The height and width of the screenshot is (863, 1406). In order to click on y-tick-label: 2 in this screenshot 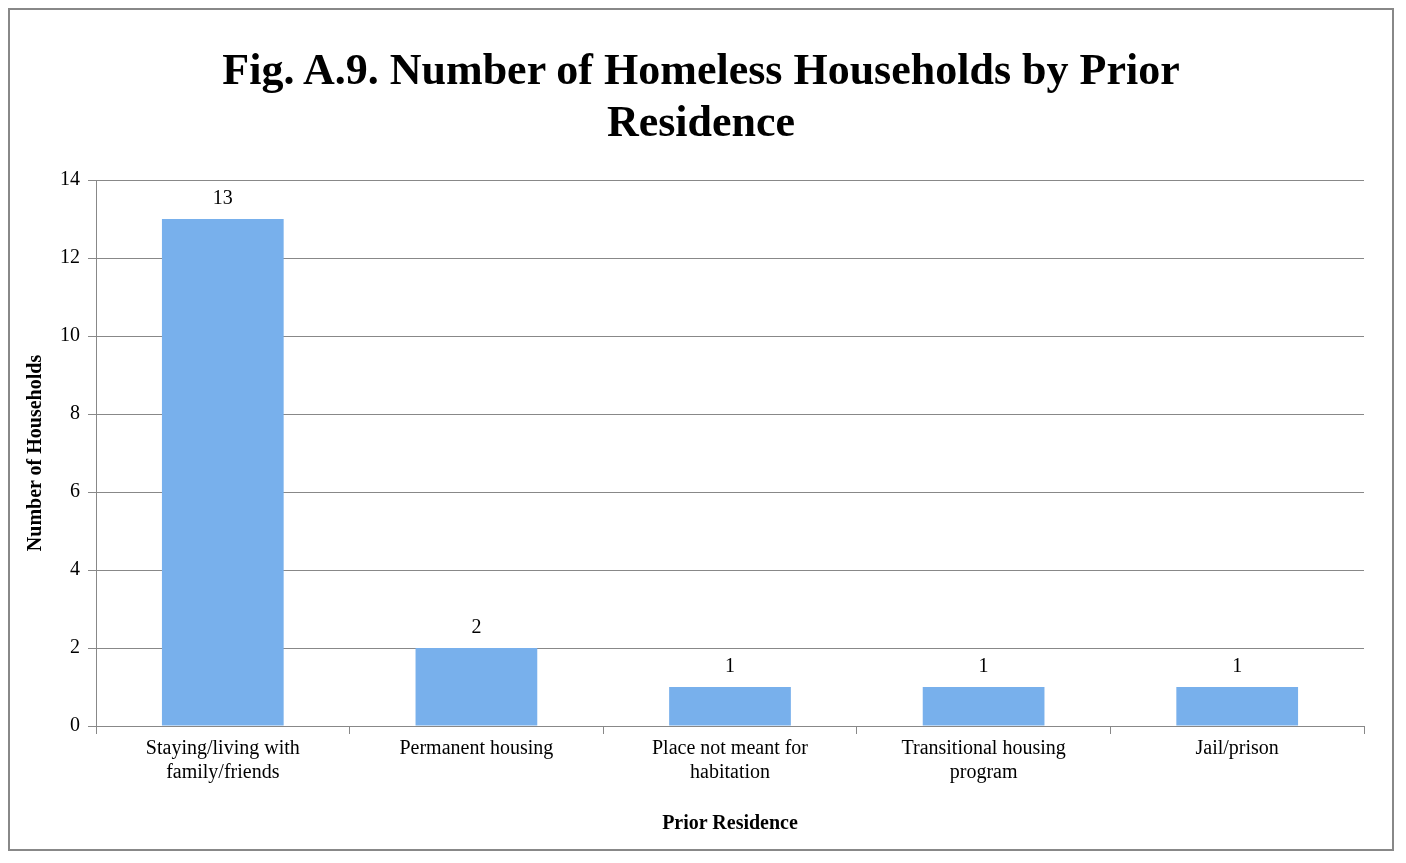, I will do `click(75, 646)`.